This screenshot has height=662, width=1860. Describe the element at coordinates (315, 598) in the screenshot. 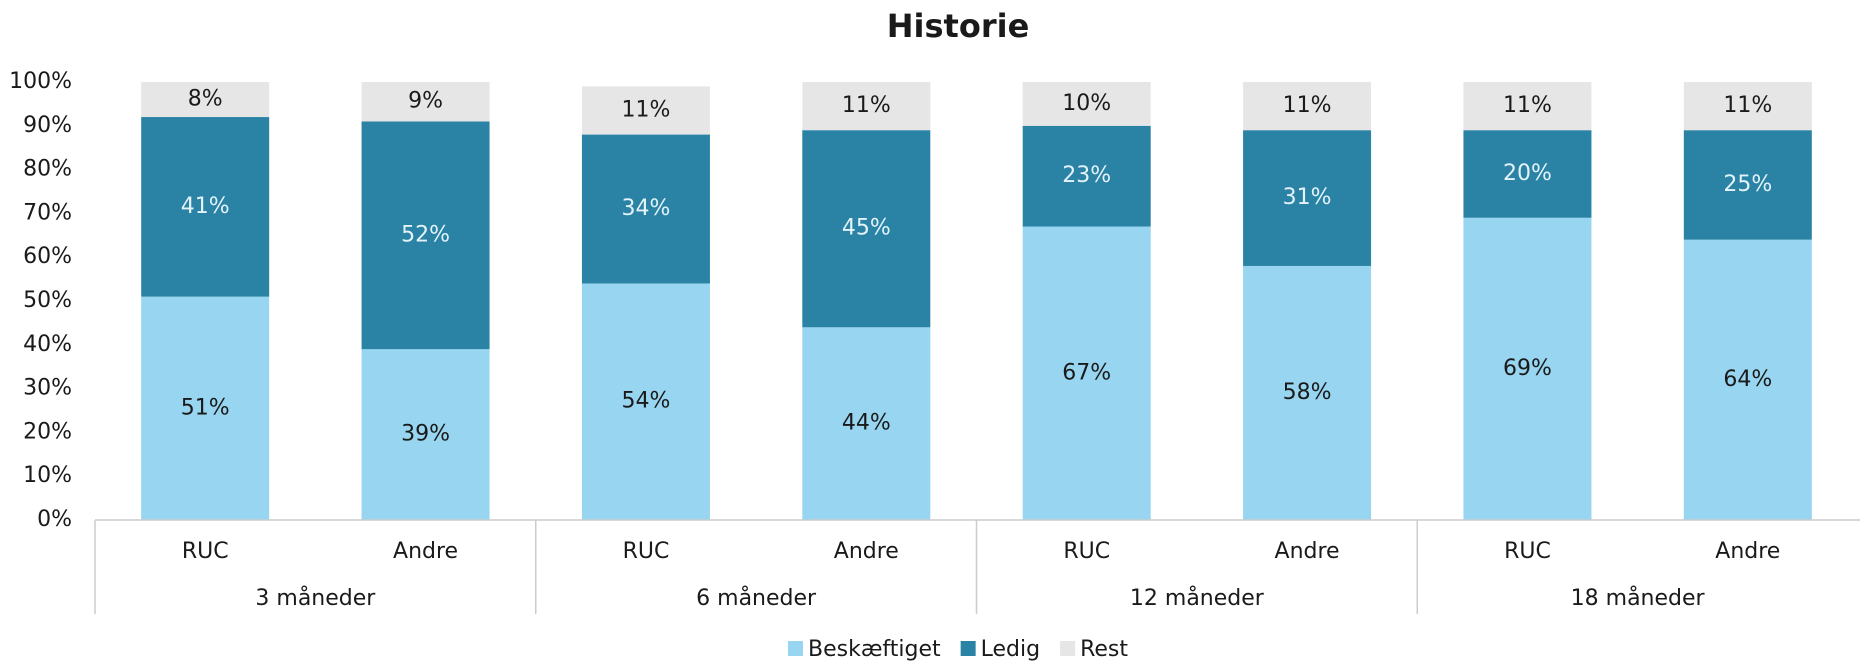

I see `group-label: 3 måneder` at that location.